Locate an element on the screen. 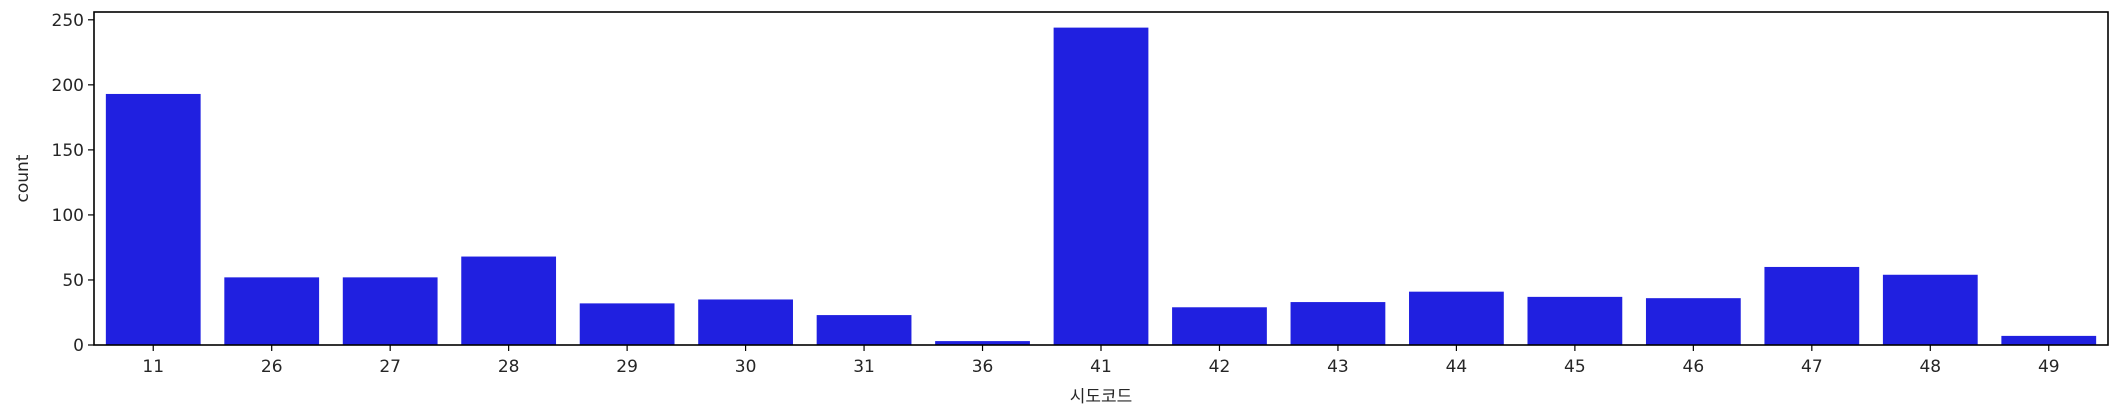 The height and width of the screenshot is (414, 2114). x-tick-label: 28 is located at coordinates (509, 367).